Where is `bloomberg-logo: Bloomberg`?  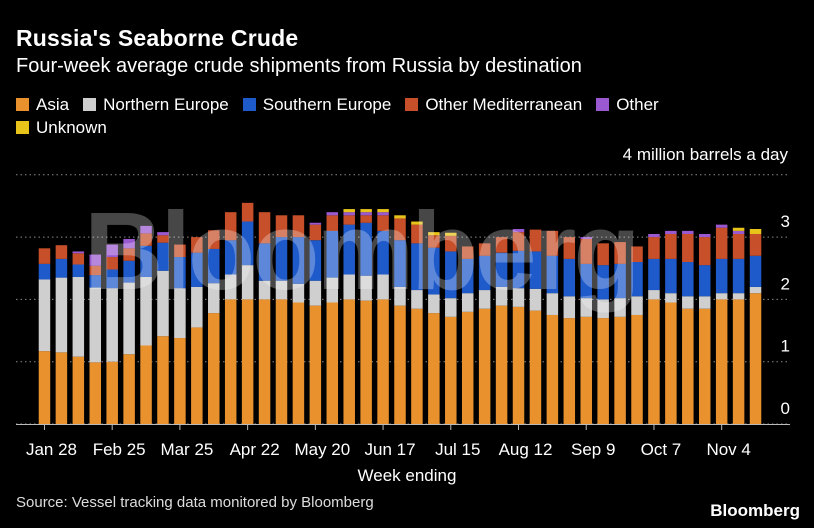
bloomberg-logo: Bloomberg is located at coordinates (755, 510).